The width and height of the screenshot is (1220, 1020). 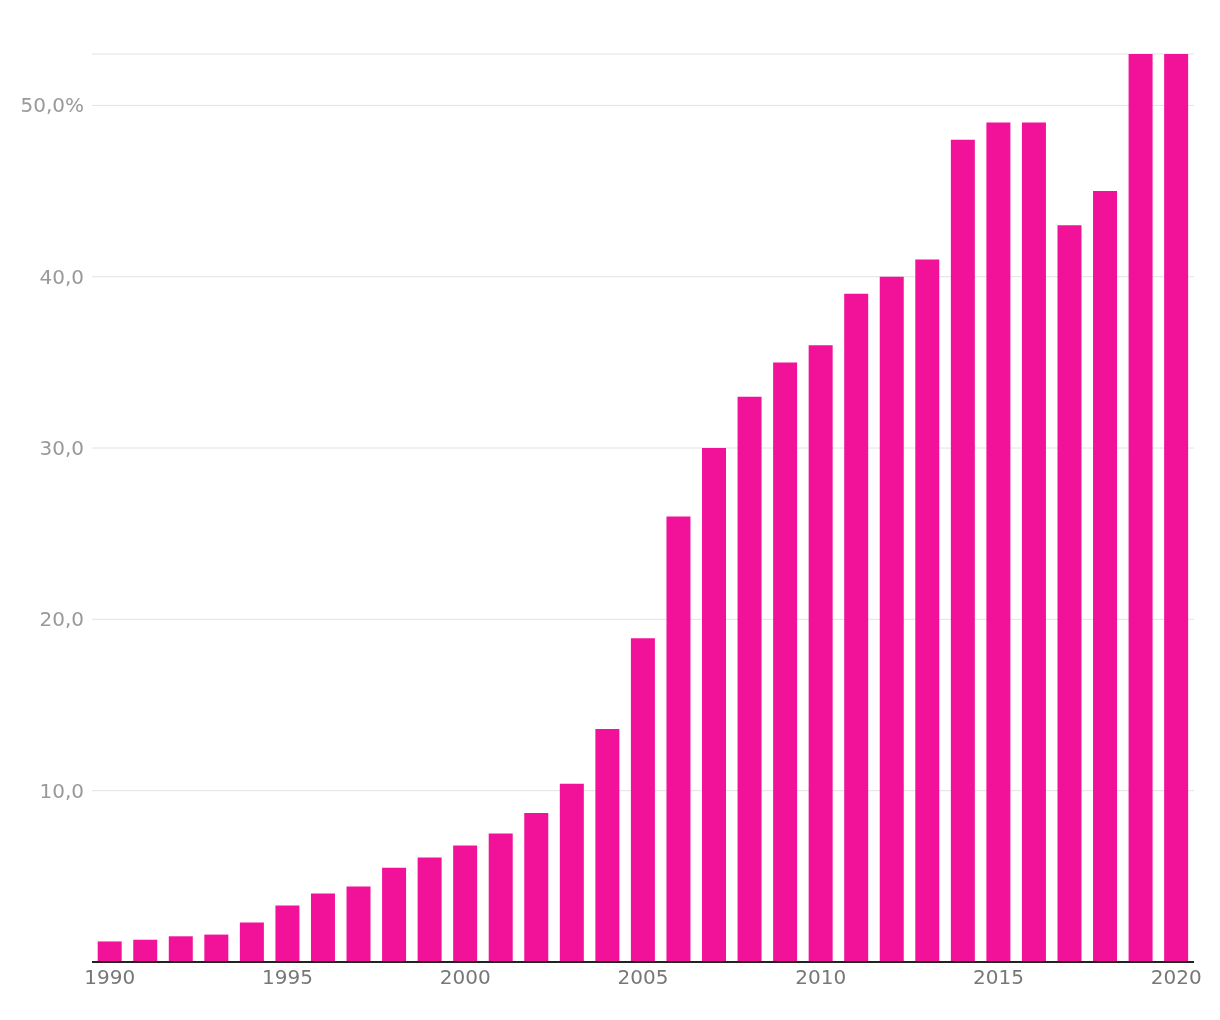 I want to click on x-tick-label: 2000, so click(x=465, y=977).